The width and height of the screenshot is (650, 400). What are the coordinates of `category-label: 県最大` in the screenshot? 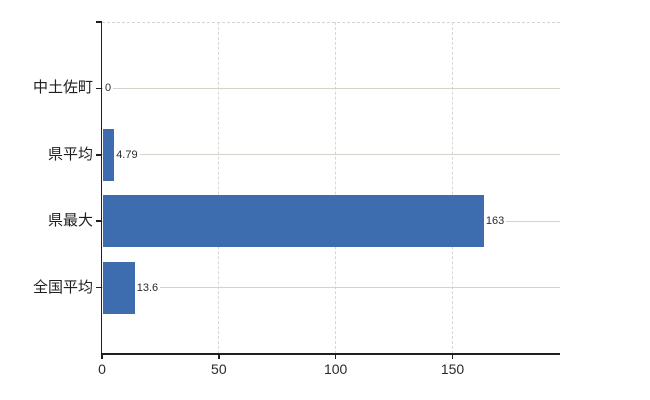 It's located at (70, 221).